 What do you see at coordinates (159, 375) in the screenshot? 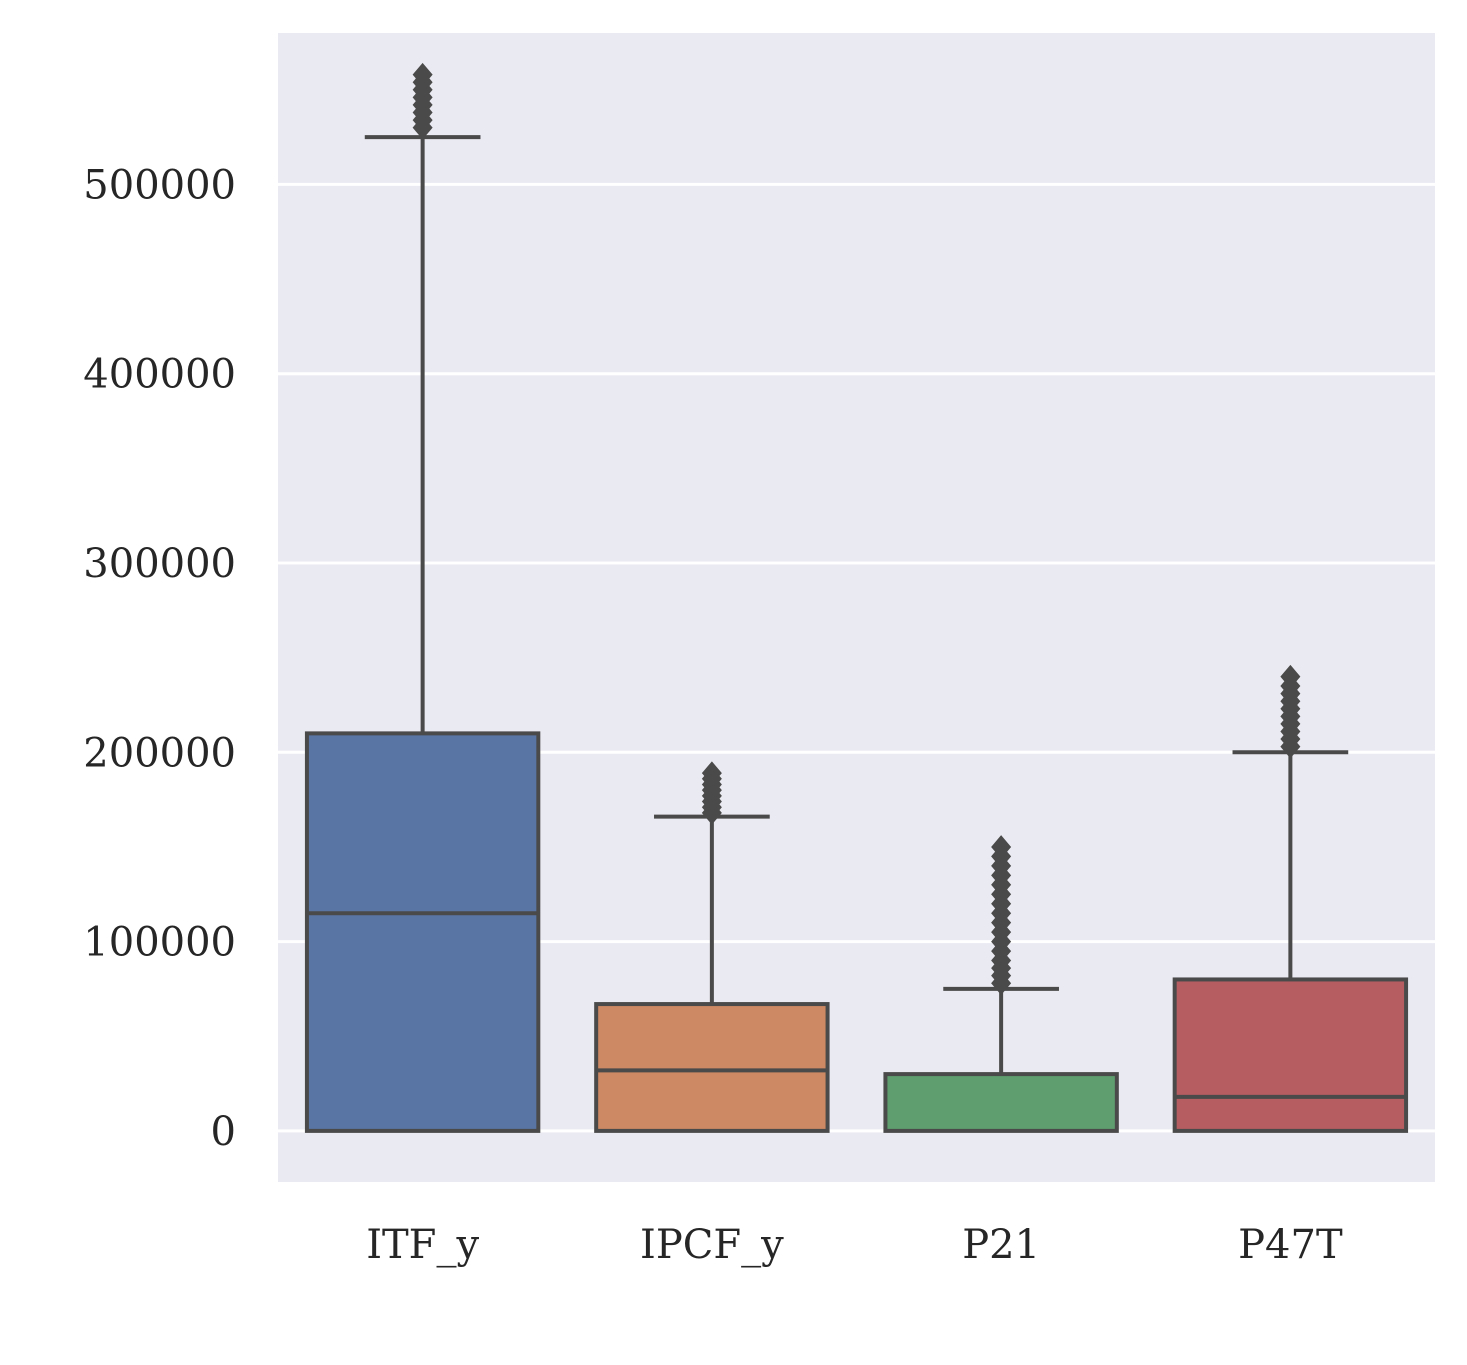
I see `y-tick-label: 400000` at bounding box center [159, 375].